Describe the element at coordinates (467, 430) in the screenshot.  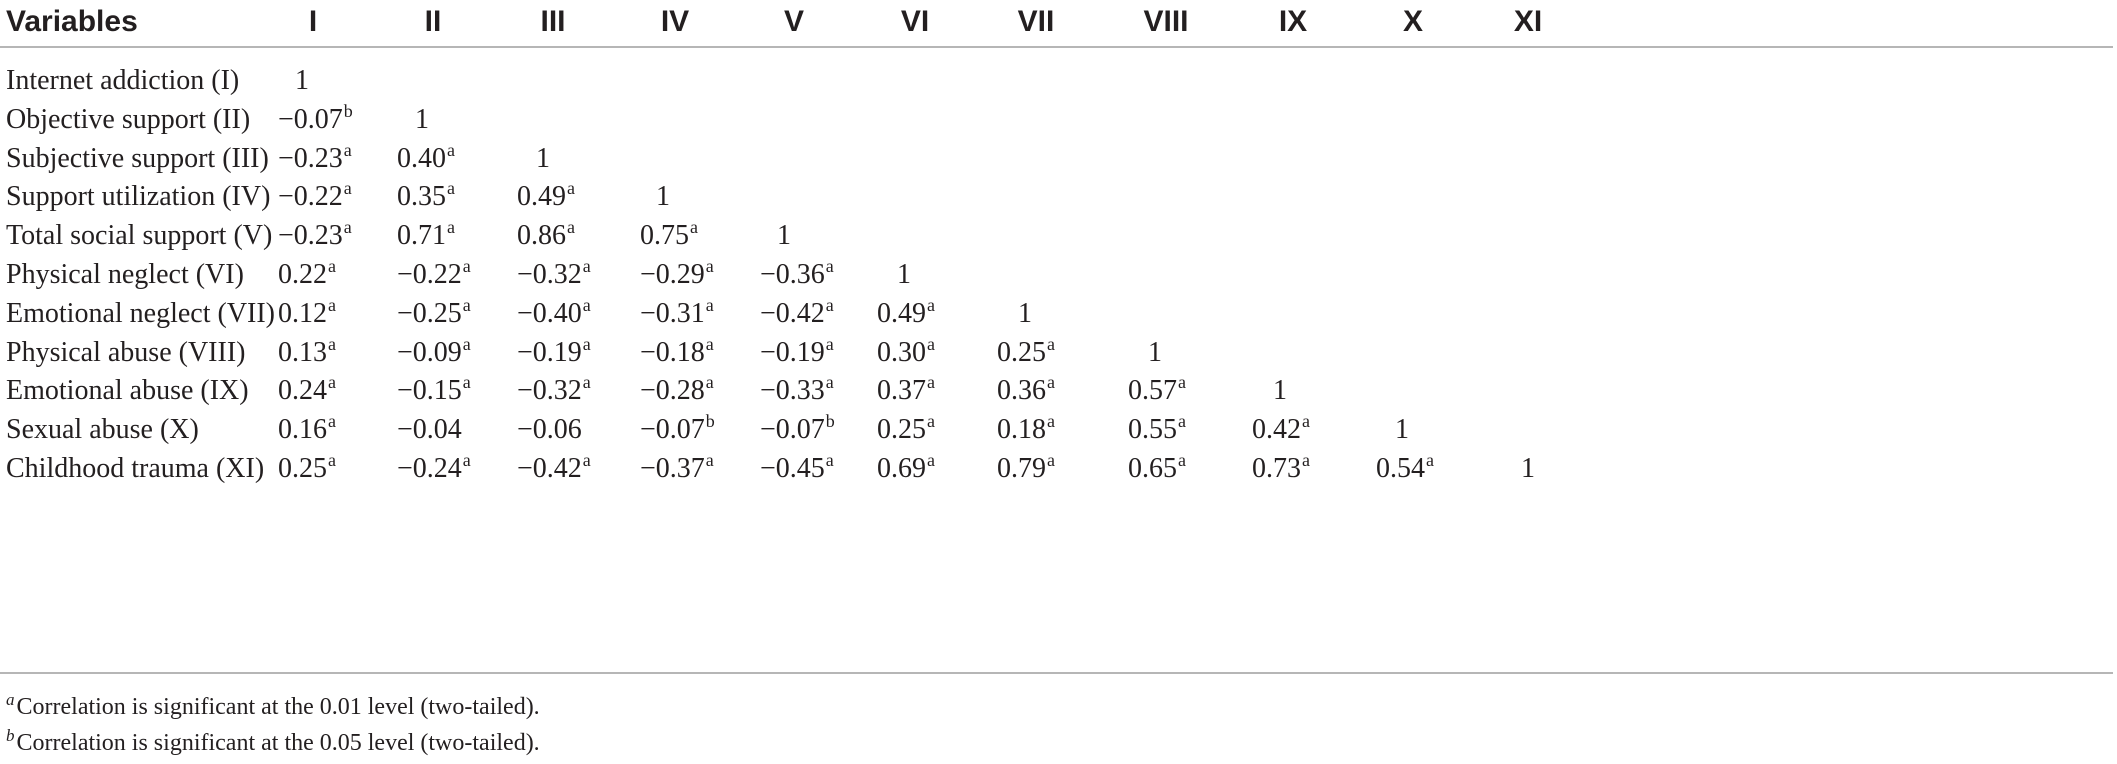
I see `table-cell: −0.04` at that location.